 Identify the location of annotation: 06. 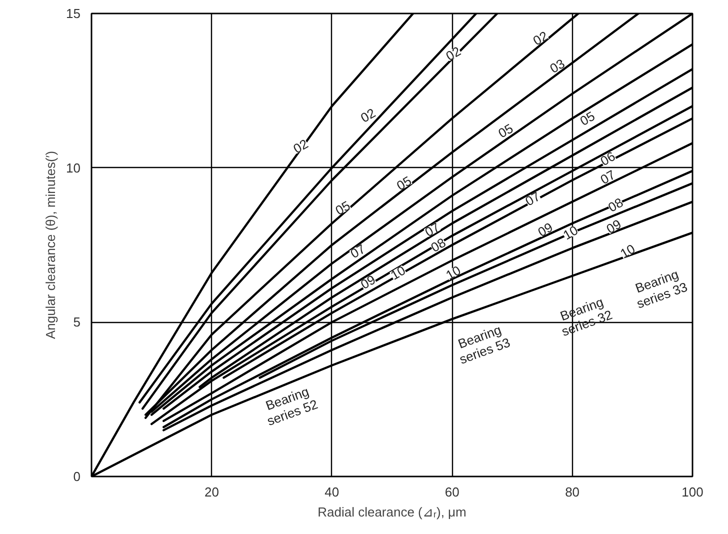
(608, 158).